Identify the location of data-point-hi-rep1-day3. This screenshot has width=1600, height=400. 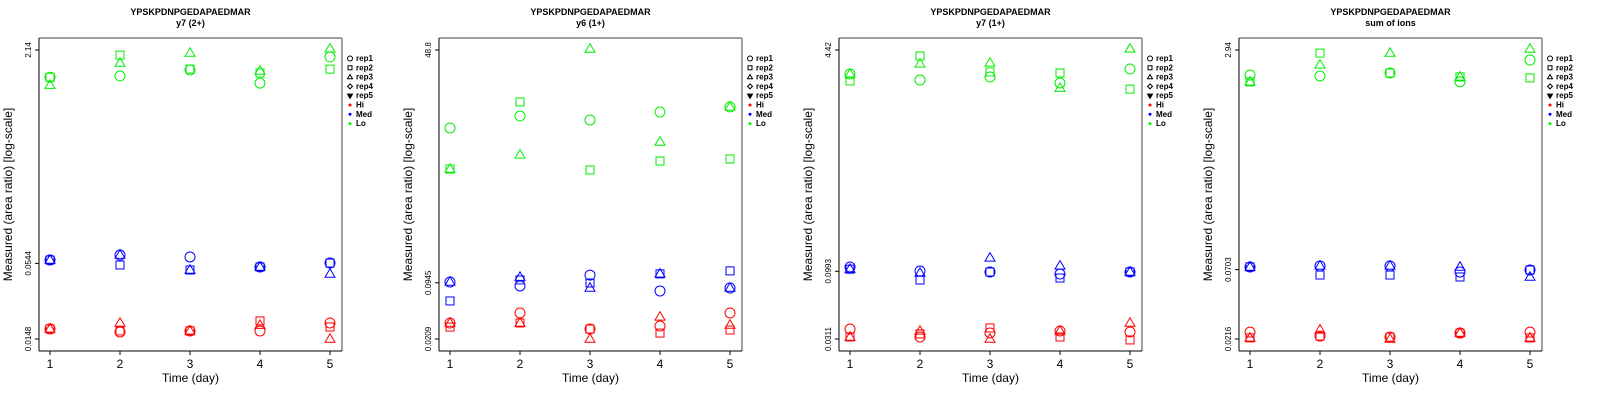
(990, 333).